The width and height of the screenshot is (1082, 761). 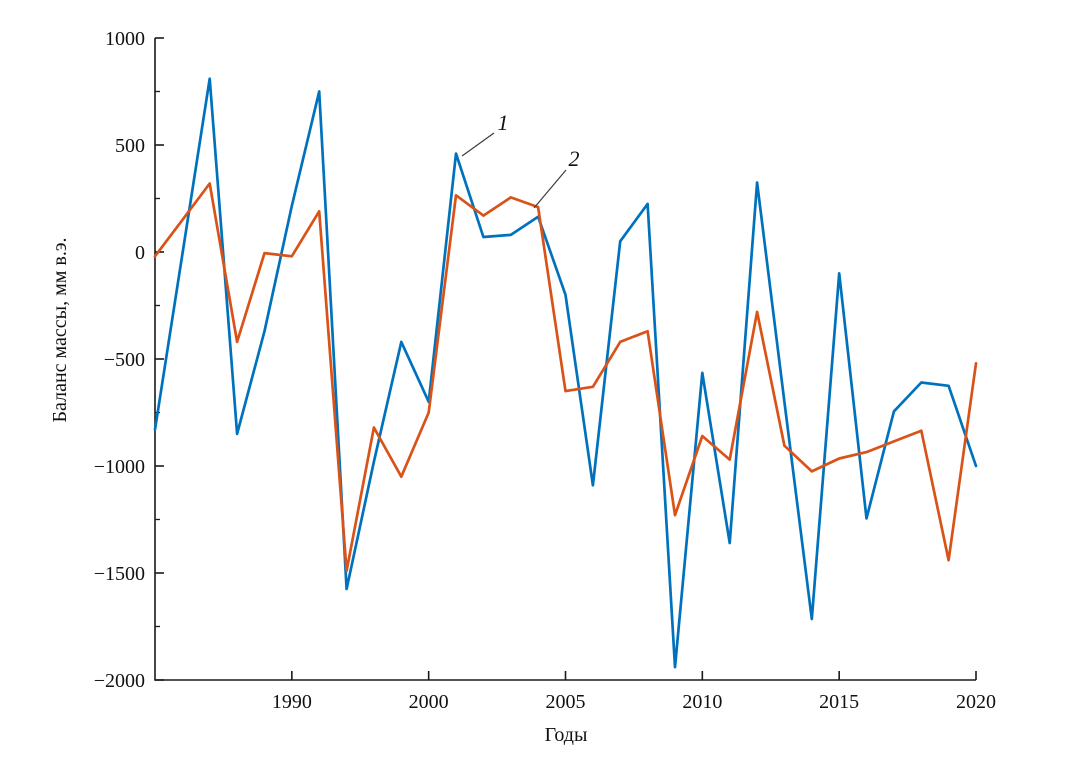 I want to click on x-axis-title: Годы, so click(x=566, y=735).